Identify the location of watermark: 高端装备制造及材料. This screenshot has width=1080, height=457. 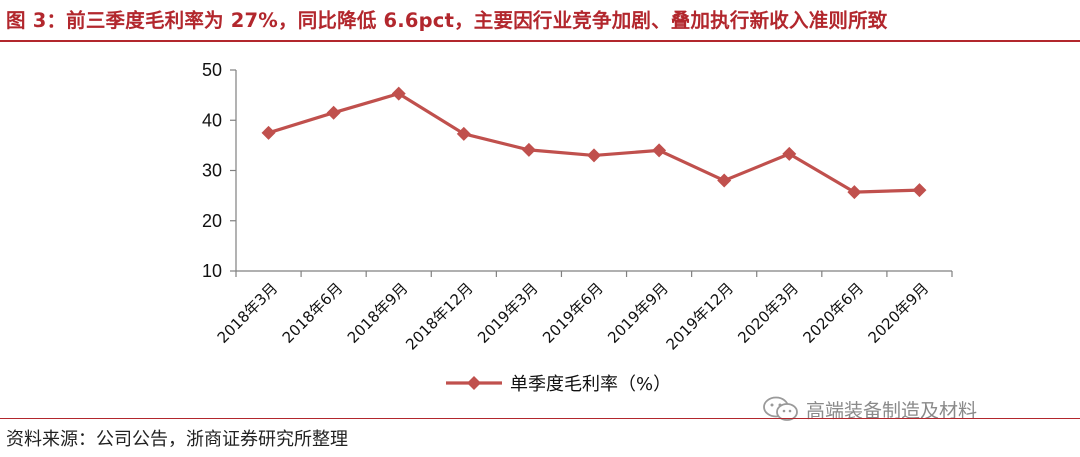
(869, 409).